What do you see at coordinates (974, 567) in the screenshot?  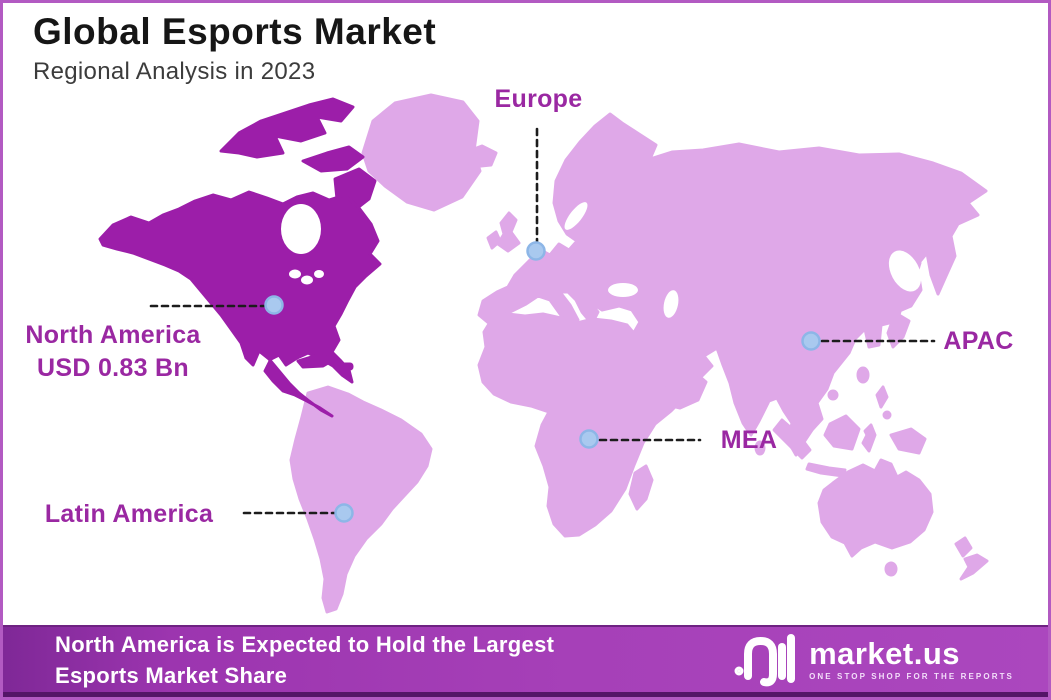 I see `landmass-new-zealand-south` at bounding box center [974, 567].